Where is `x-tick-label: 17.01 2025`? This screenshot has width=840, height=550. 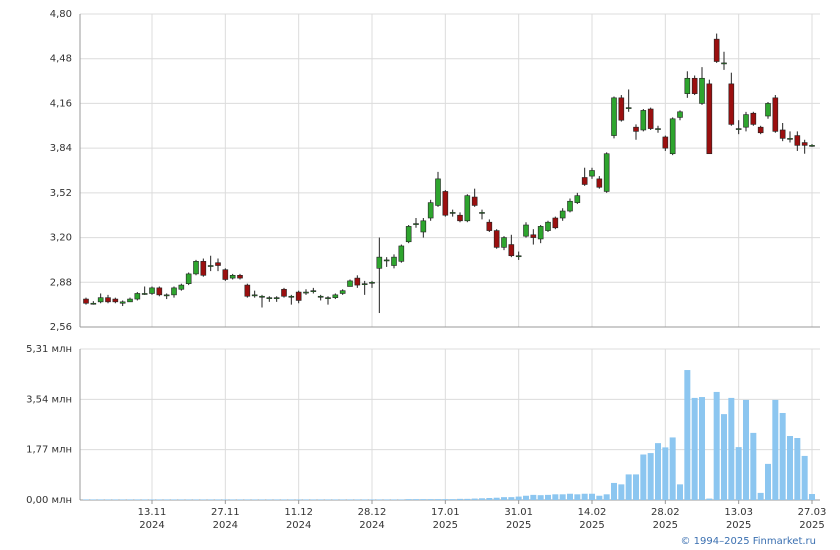 x-tick-label: 17.01 2025 is located at coordinates (445, 519).